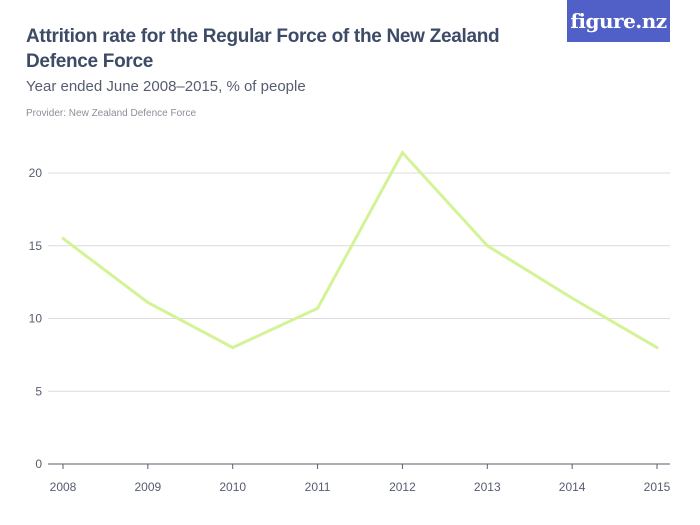 This screenshot has height=525, width=700. Describe the element at coordinates (487, 487) in the screenshot. I see `x-tick-label: 2013` at that location.